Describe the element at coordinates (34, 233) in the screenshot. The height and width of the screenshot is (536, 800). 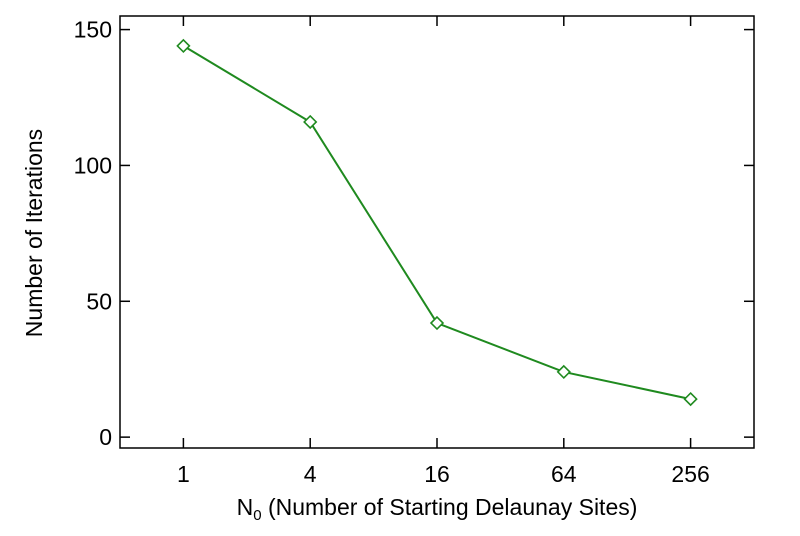
I see `y-axis-label: Number of Iterations` at that location.